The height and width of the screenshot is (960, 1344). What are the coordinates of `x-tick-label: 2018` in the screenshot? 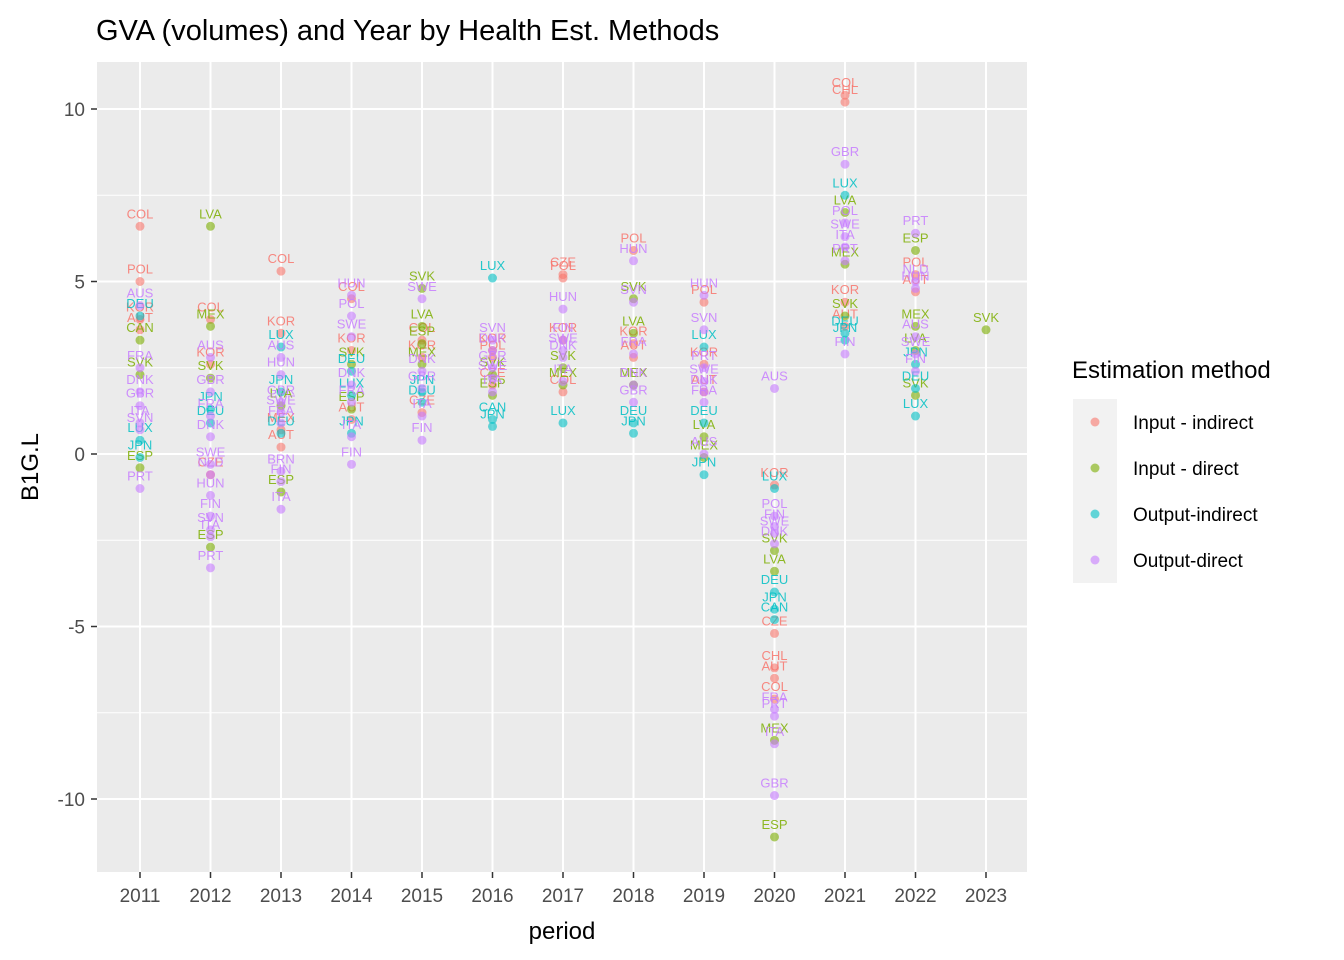 It's located at (633, 896).